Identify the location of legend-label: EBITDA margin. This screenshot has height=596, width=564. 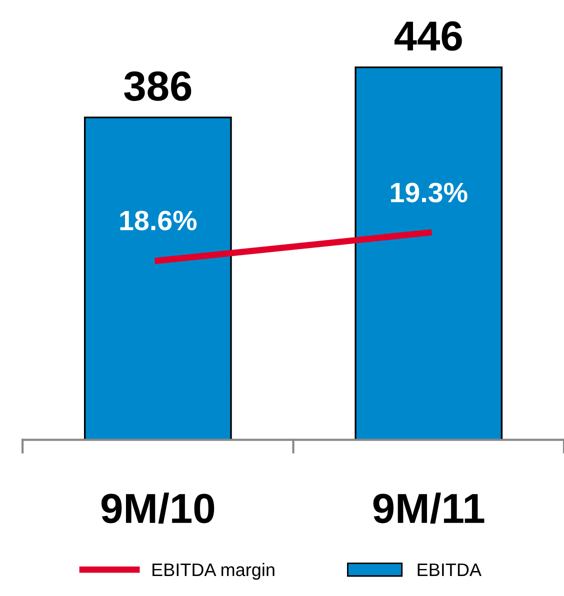
(213, 571).